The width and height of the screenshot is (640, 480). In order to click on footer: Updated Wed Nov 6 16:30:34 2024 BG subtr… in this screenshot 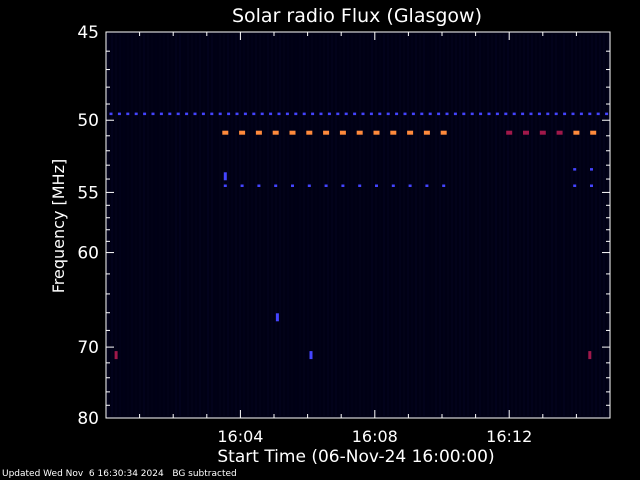, I will do `click(119, 474)`.